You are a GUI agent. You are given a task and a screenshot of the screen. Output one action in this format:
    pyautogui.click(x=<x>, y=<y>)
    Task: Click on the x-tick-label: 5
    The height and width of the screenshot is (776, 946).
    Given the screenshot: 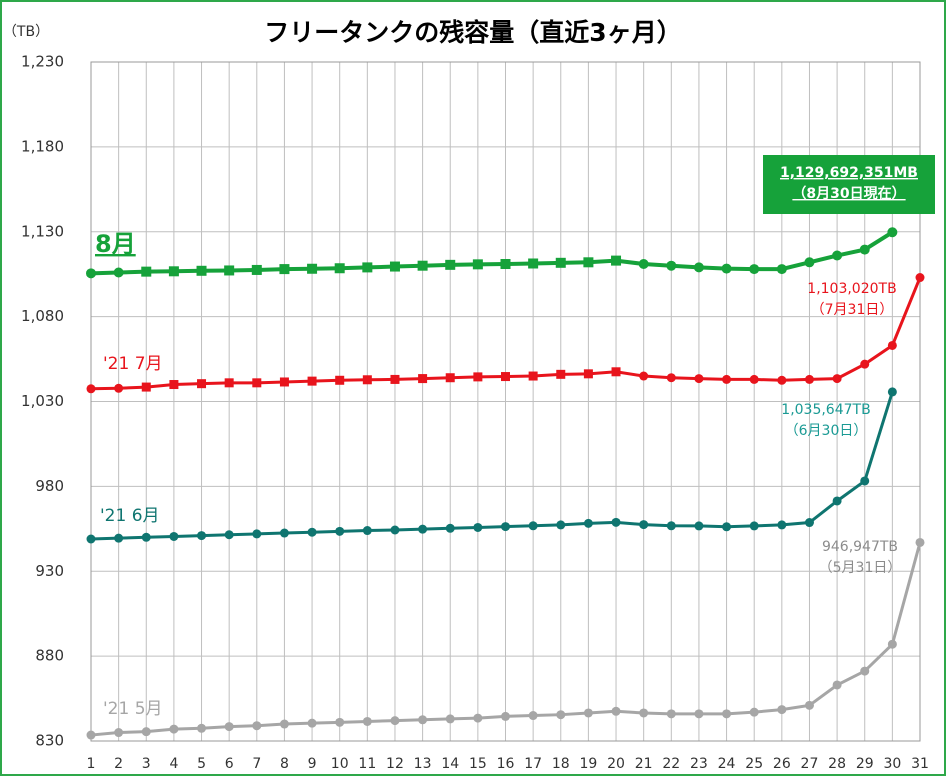 What is the action you would take?
    pyautogui.click(x=201, y=764)
    